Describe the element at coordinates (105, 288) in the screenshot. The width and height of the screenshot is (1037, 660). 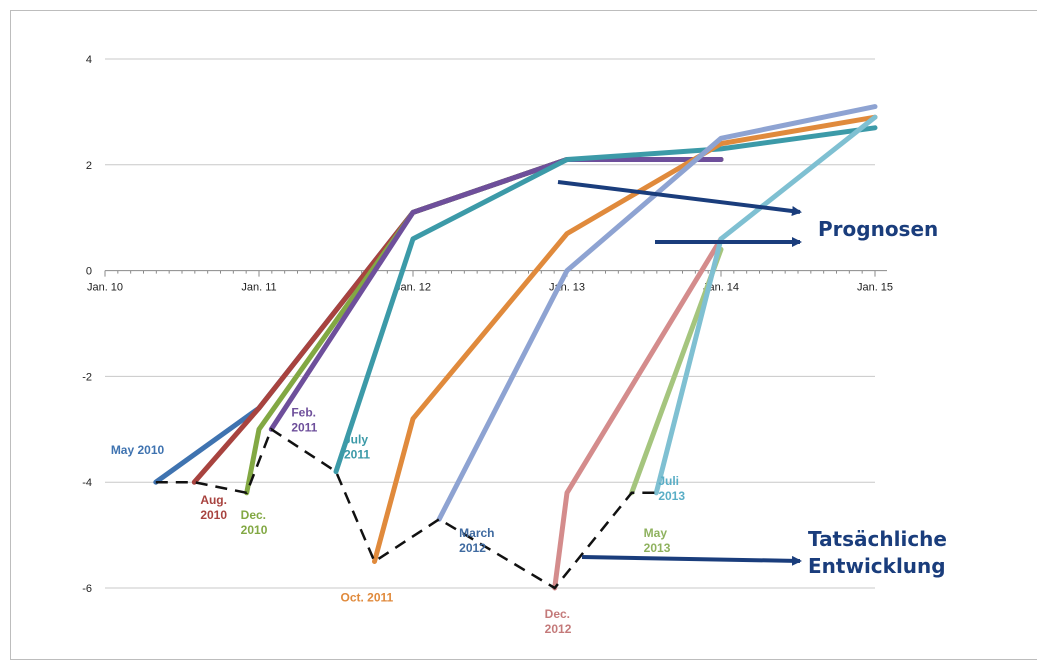
I see `x-tick-label: Jan. 10` at that location.